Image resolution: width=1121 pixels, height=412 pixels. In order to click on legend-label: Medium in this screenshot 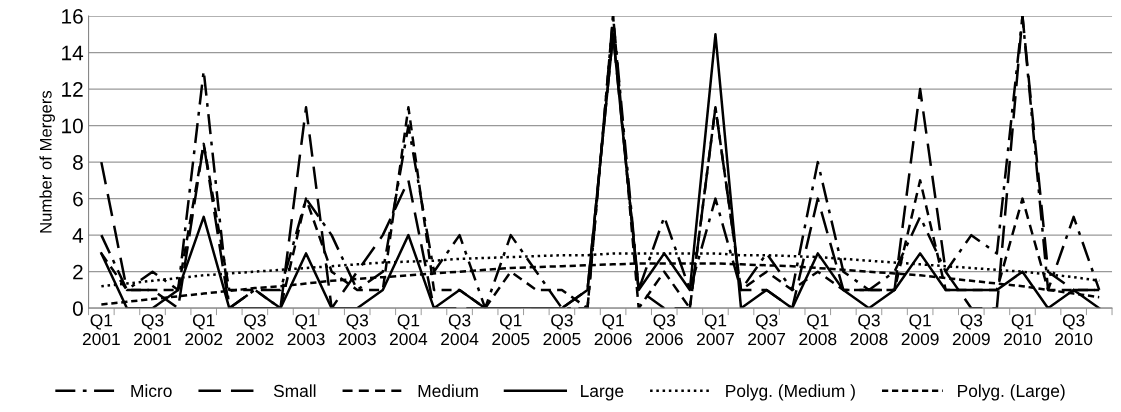, I will do `click(448, 391)`.